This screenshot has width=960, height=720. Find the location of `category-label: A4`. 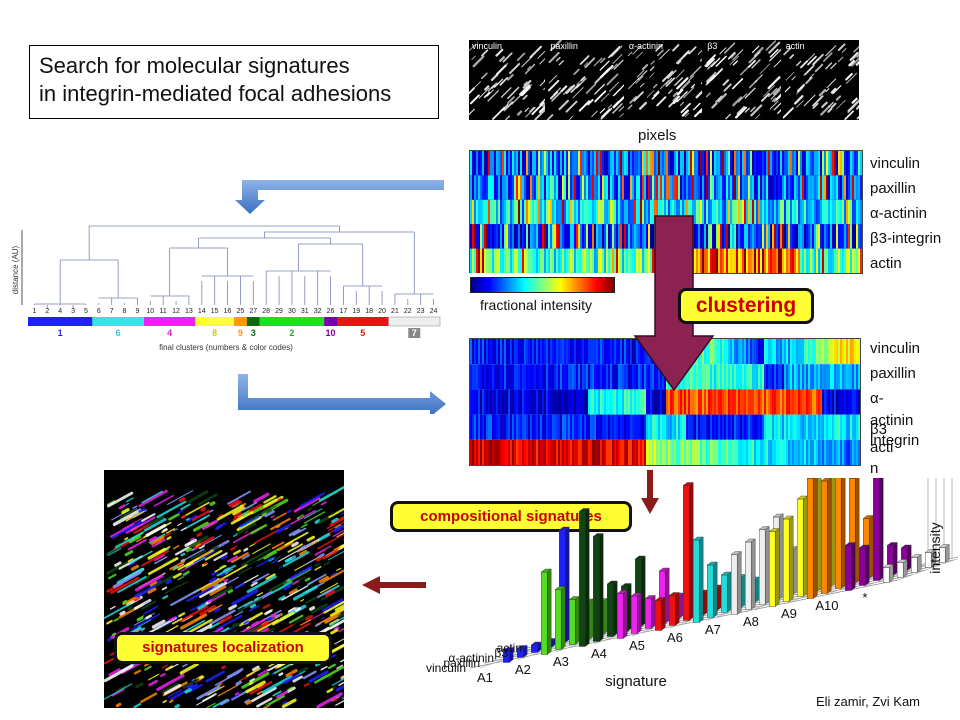

category-label: A4 is located at coordinates (599, 653).